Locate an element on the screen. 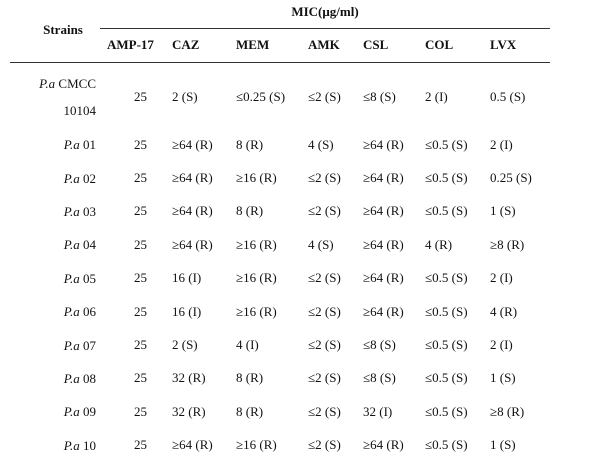 The image size is (601, 464). strain-name: P.a 01 is located at coordinates (80, 144).